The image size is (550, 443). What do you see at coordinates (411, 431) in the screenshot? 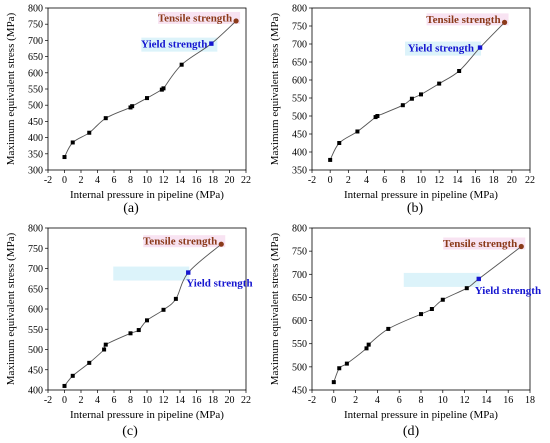
I see `panel-caption: (d)` at bounding box center [411, 431].